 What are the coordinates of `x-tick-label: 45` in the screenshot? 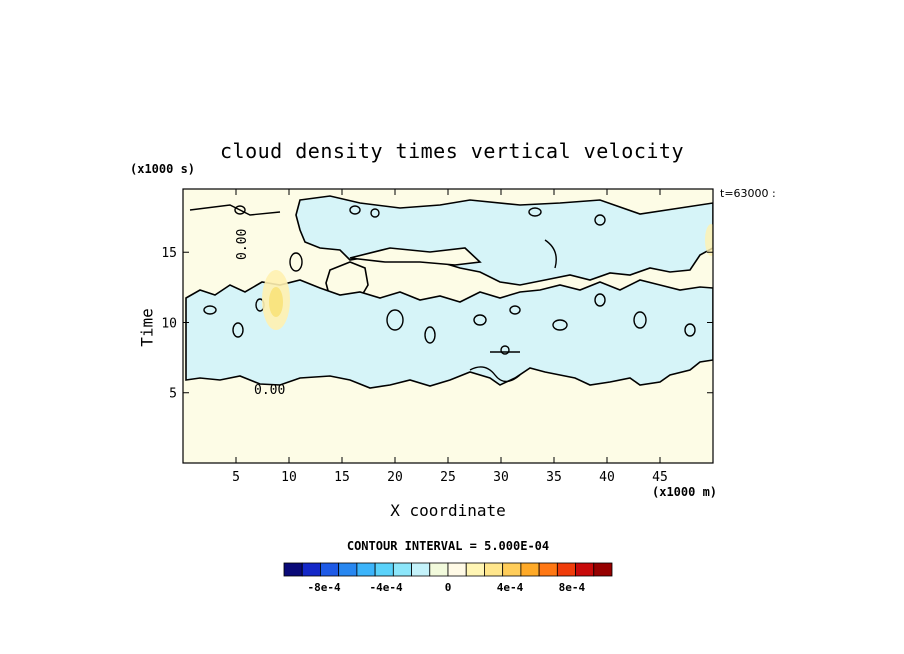 It's located at (660, 477).